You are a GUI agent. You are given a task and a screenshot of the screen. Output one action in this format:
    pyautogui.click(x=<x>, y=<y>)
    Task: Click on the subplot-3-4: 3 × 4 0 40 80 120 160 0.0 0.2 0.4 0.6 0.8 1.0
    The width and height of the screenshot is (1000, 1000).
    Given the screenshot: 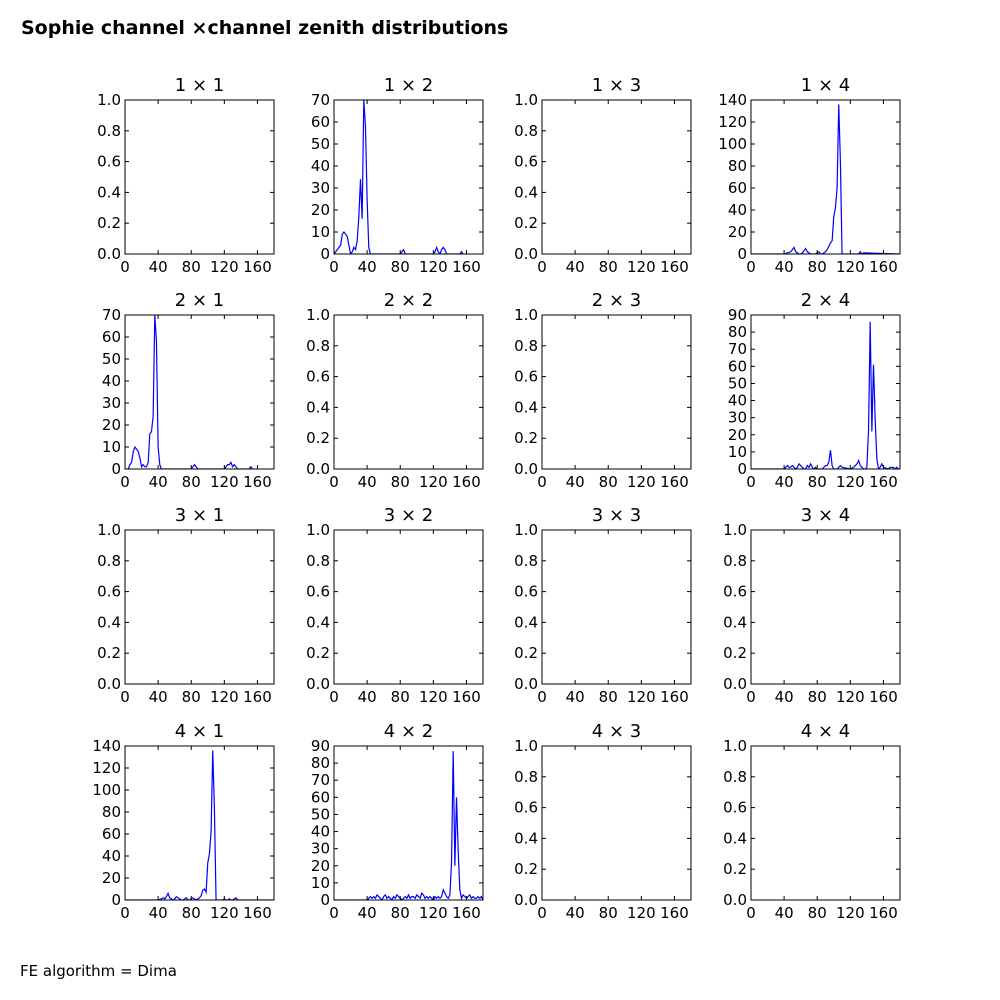 What is the action you would take?
    pyautogui.click(x=812, y=605)
    